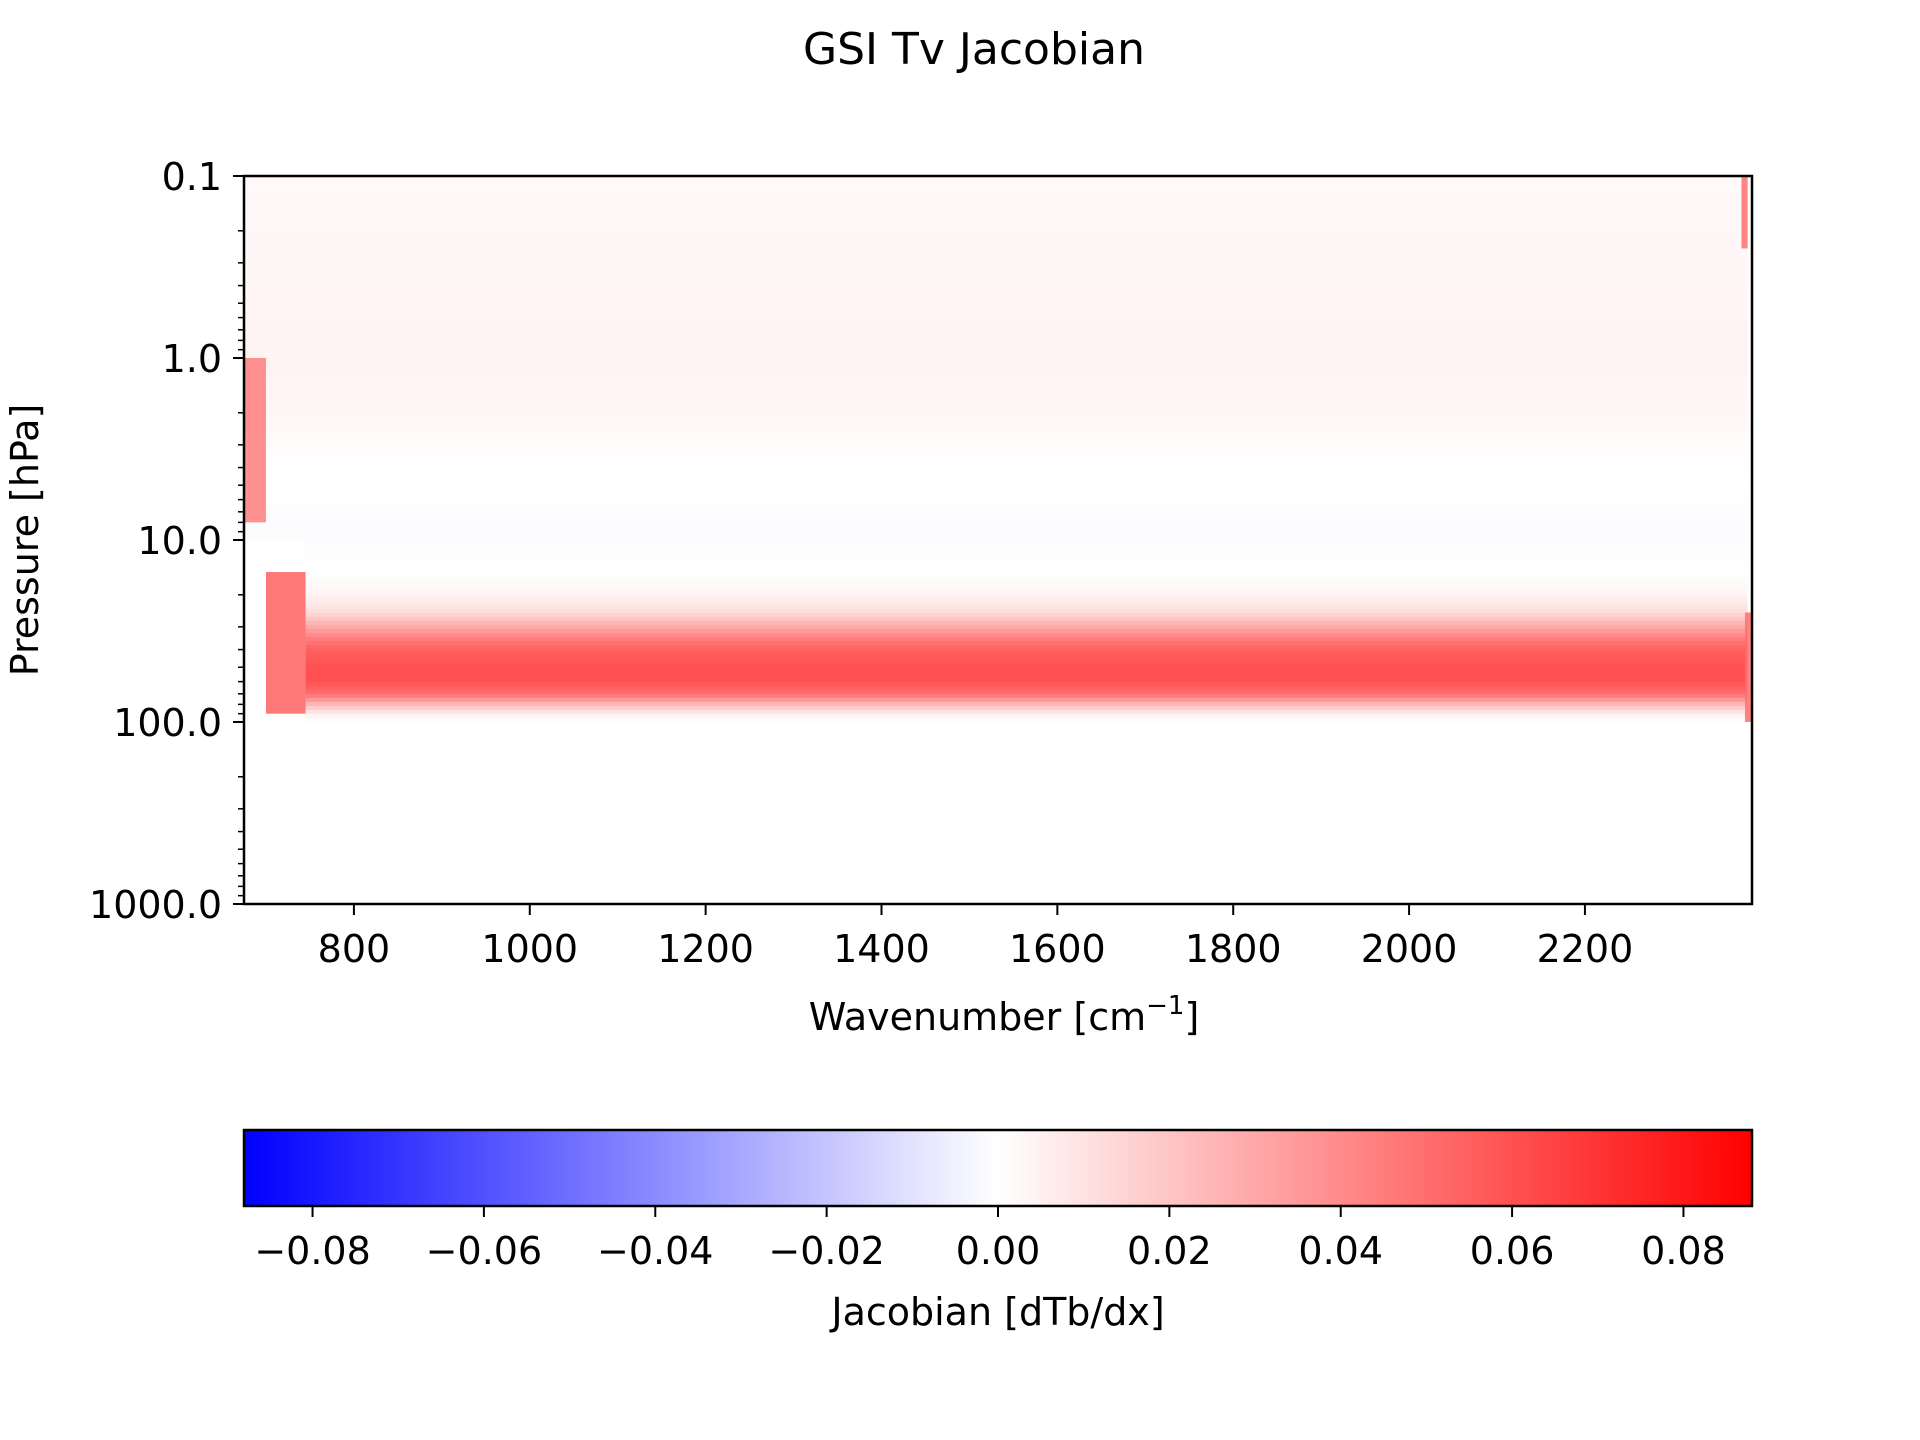 The width and height of the screenshot is (1920, 1440). Describe the element at coordinates (167, 723) in the screenshot. I see `y-tick-label: 100.0` at that location.